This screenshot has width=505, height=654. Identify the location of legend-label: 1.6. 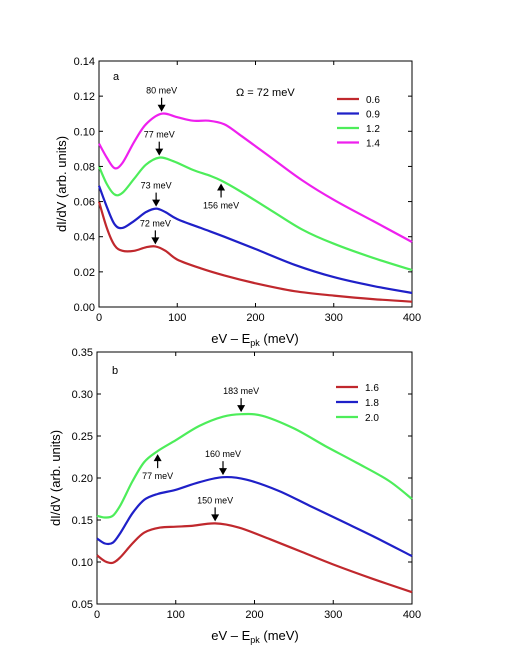
(372, 388).